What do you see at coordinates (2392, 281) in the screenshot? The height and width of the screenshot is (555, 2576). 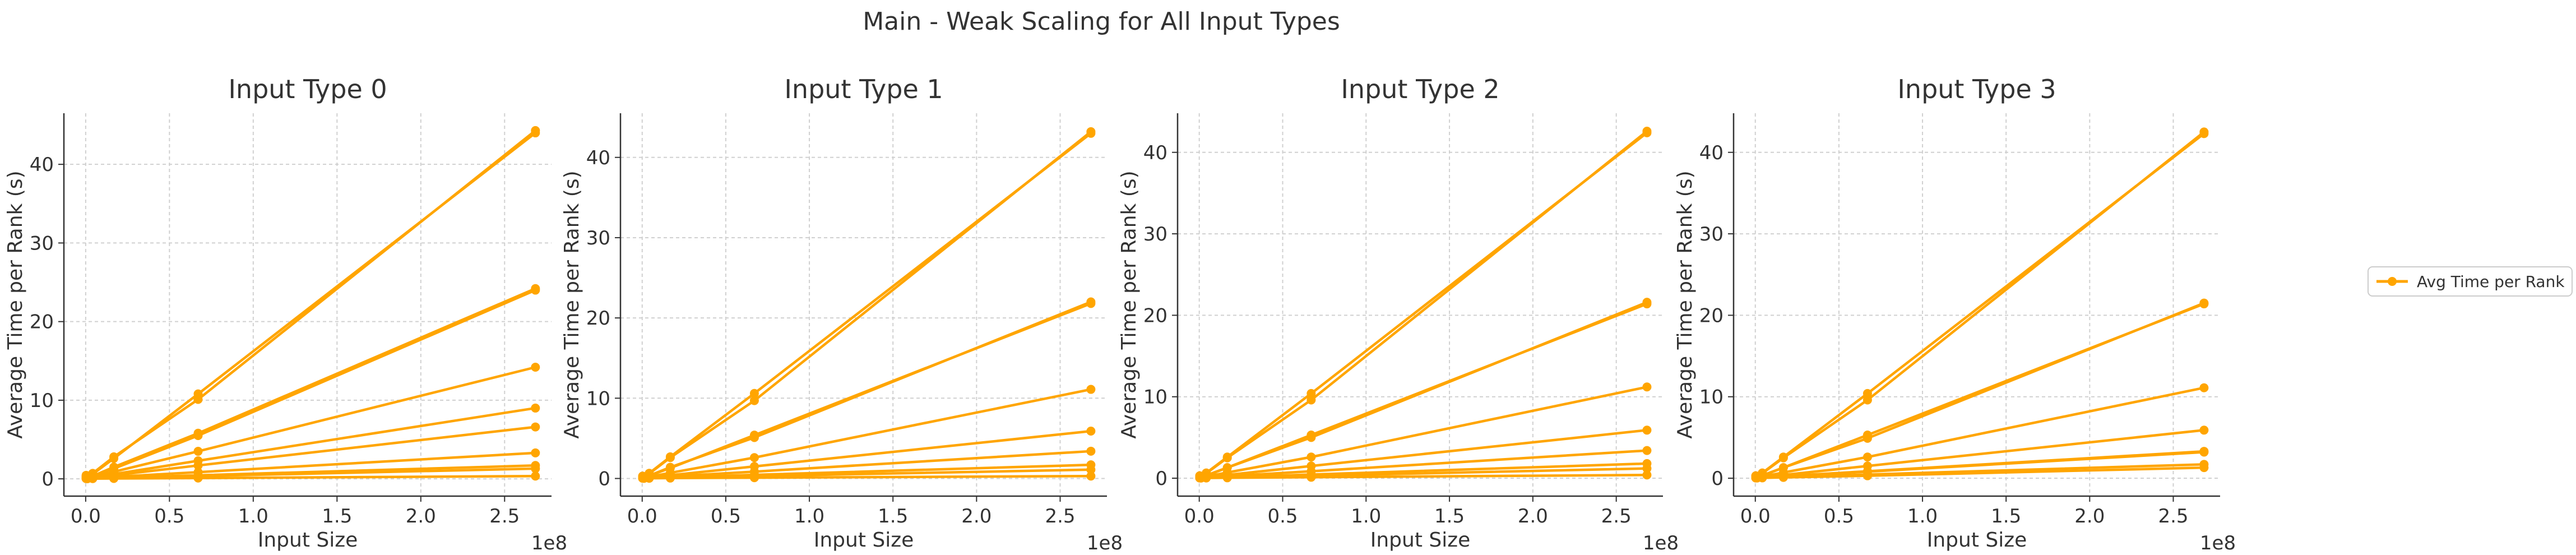 I see `legend-marker-icon` at bounding box center [2392, 281].